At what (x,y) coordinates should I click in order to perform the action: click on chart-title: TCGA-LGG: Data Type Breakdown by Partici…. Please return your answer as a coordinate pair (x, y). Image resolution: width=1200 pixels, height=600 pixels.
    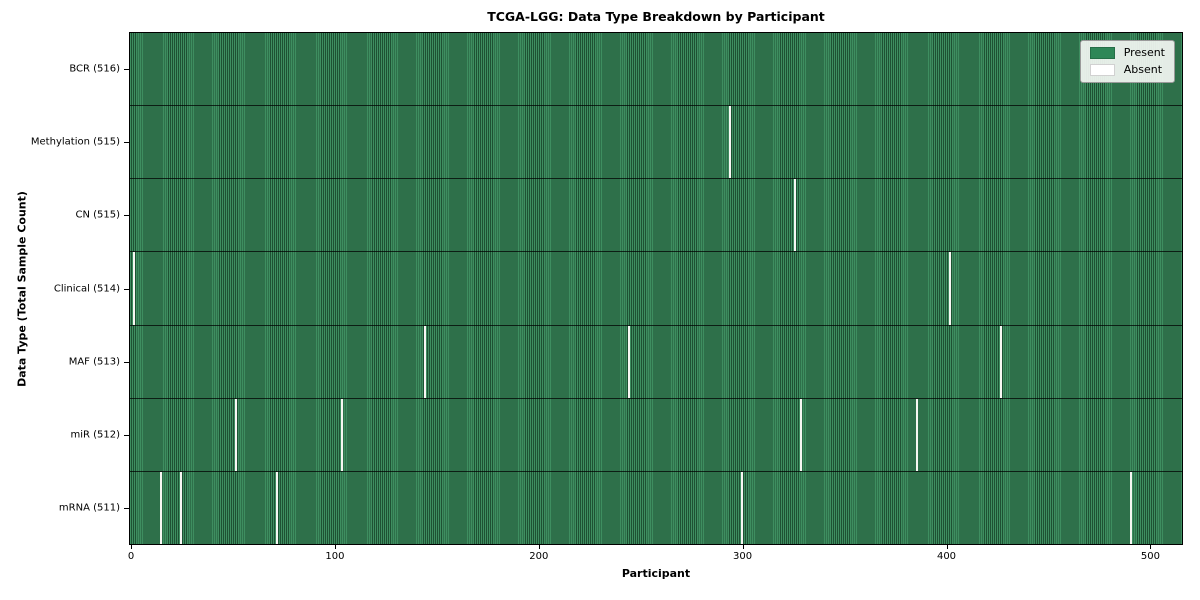
    Looking at the image, I should click on (656, 16).